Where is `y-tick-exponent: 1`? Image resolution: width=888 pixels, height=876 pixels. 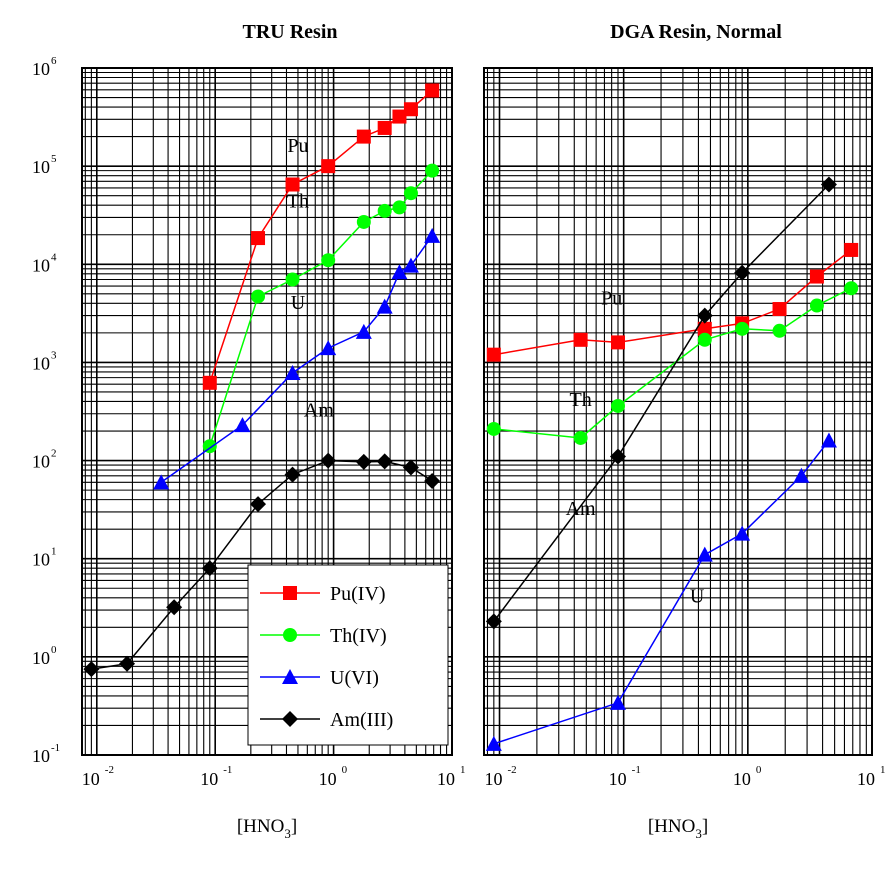 y-tick-exponent: 1 is located at coordinates (54, 552).